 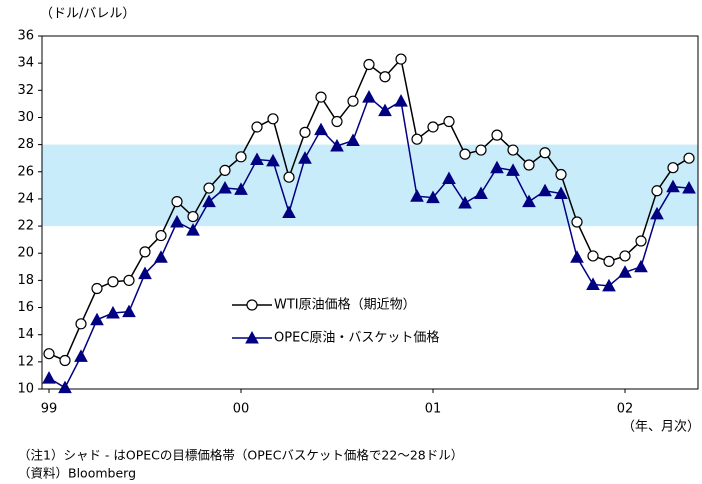 What do you see at coordinates (25, 307) in the screenshot?
I see `y-tick-label: 16` at bounding box center [25, 307].